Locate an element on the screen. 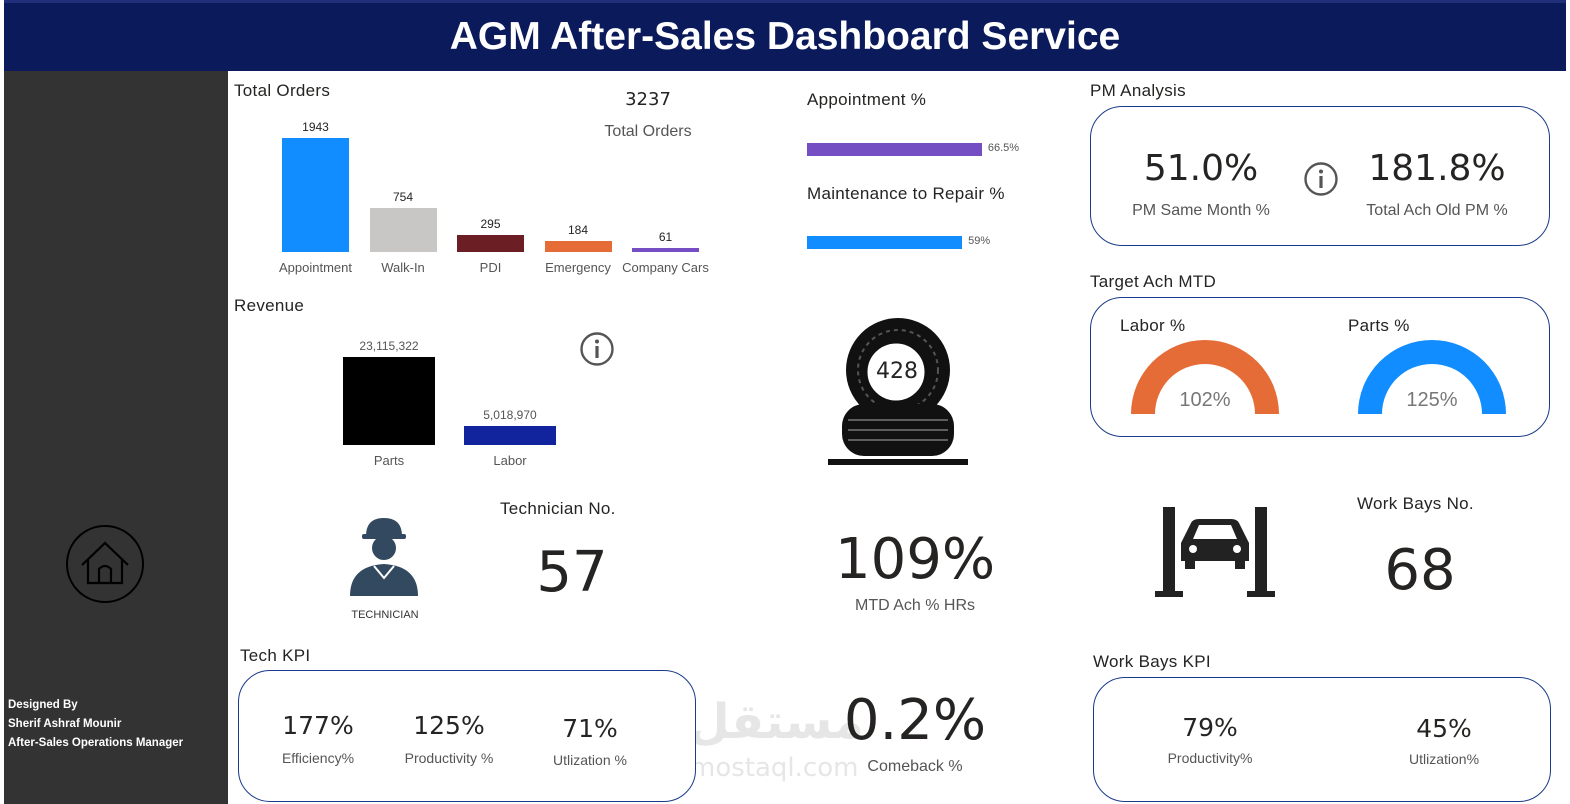 The height and width of the screenshot is (804, 1570). home-icon is located at coordinates (105, 564).